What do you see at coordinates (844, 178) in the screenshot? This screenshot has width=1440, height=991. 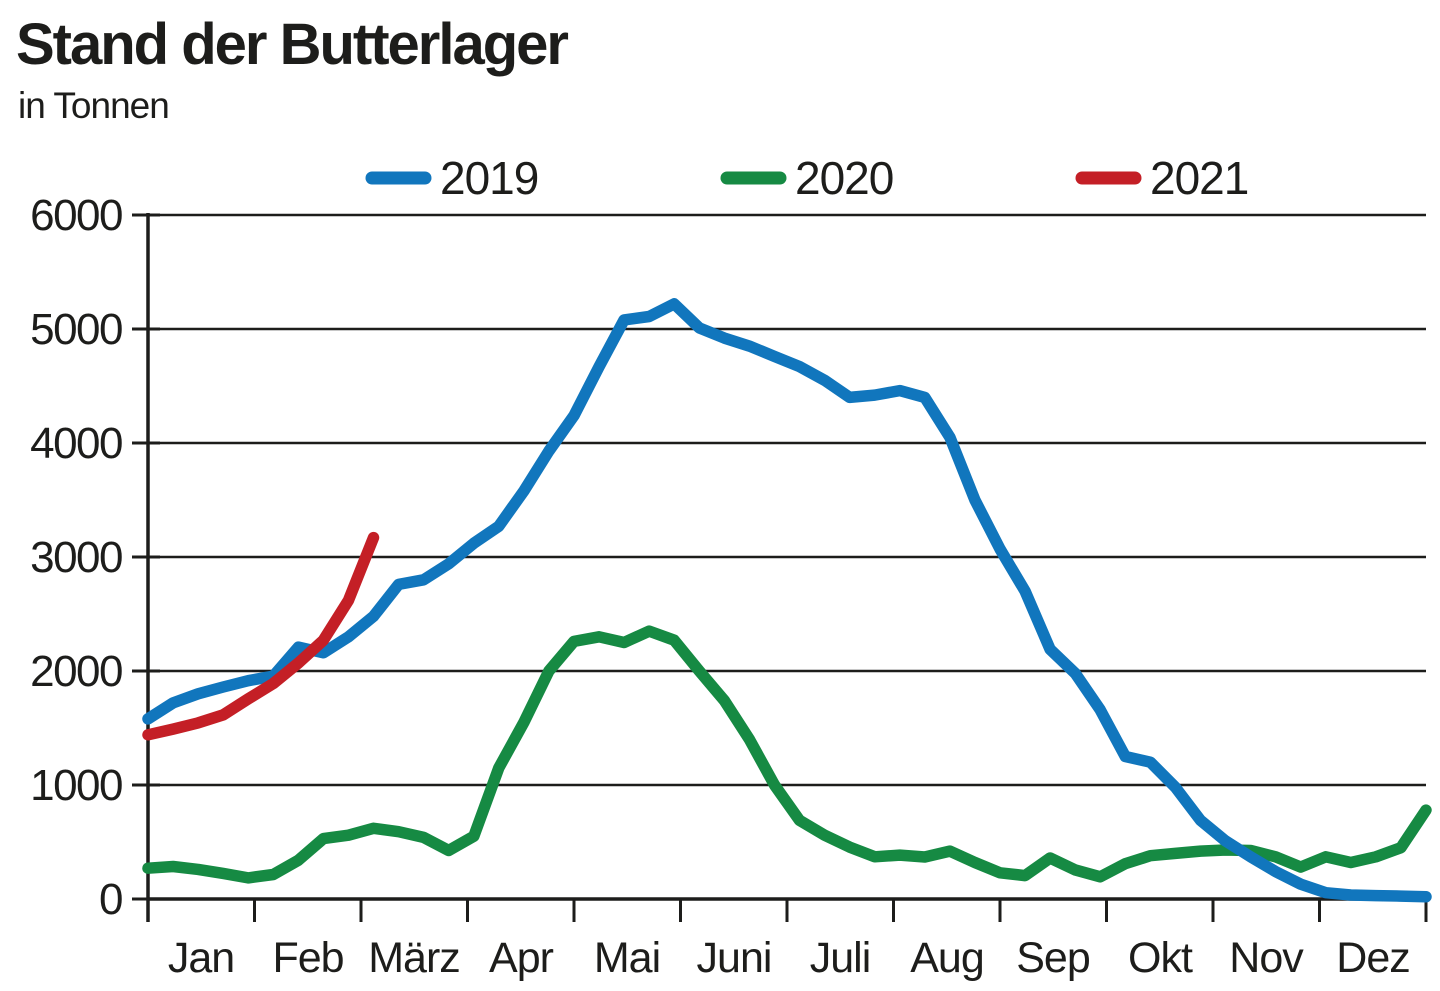 I see `legend-label-2020: 2020` at bounding box center [844, 178].